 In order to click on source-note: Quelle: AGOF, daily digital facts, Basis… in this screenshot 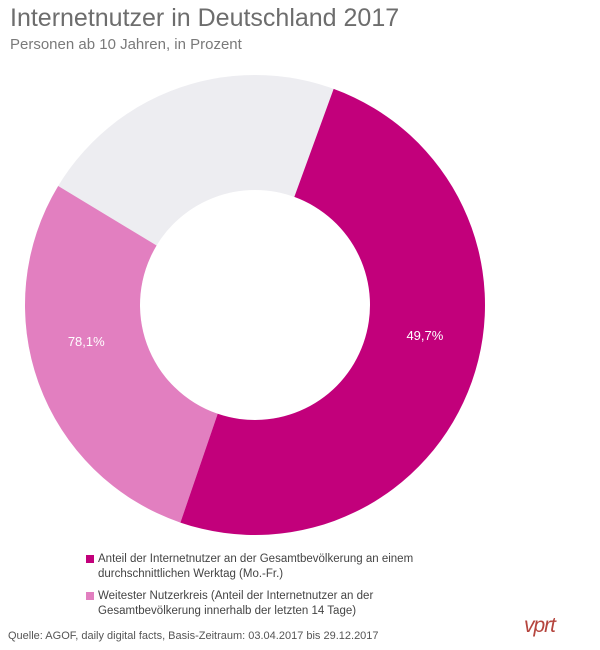, I will do `click(193, 636)`.